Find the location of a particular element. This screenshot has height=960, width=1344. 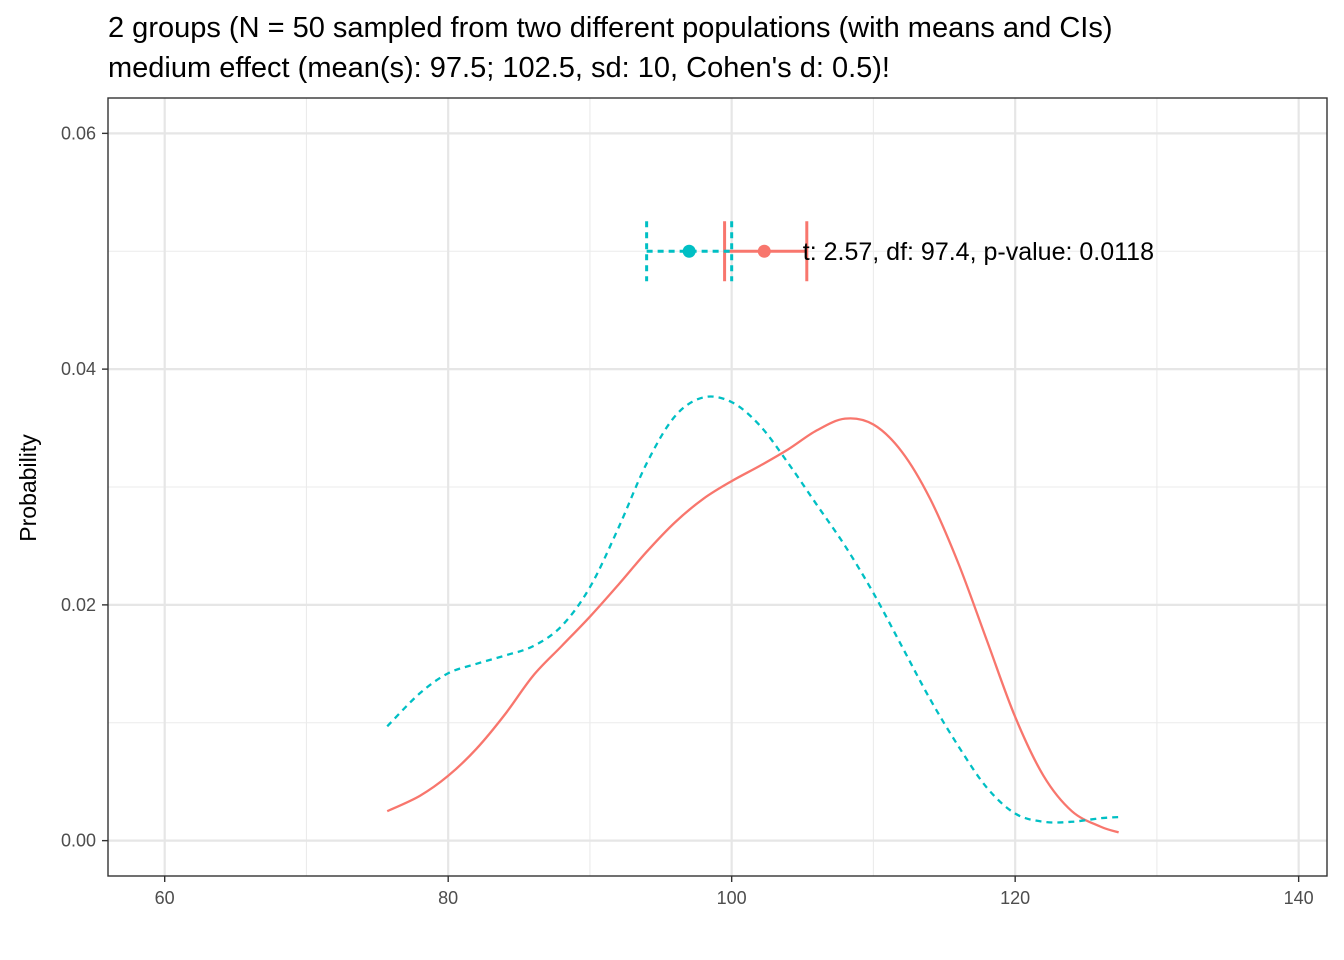

x-tick-label: 80 is located at coordinates (448, 898).